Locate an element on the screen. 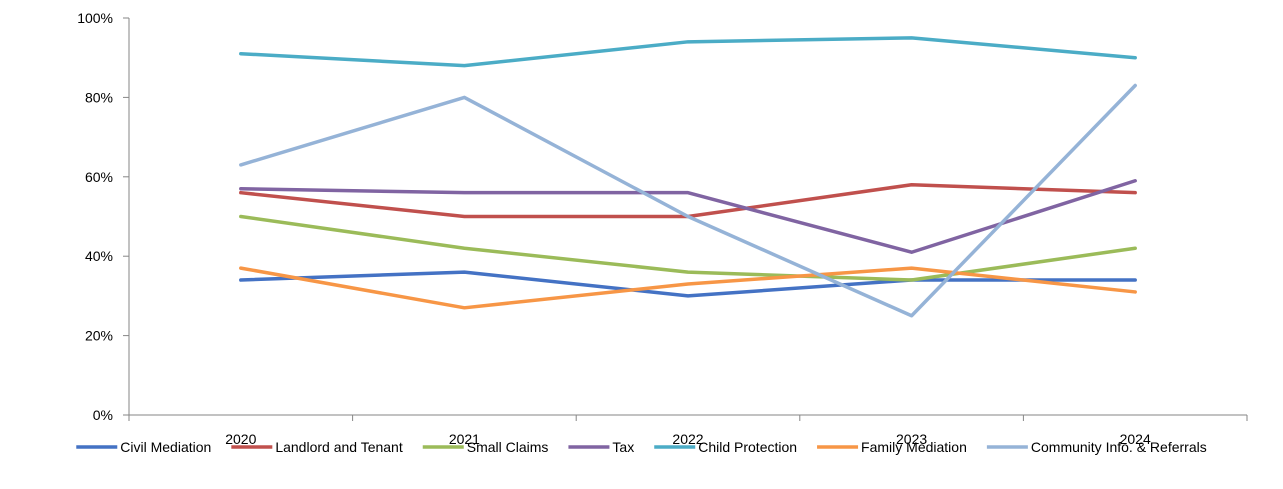 The height and width of the screenshot is (489, 1283). y-tick-label: 80% is located at coordinates (99, 97).